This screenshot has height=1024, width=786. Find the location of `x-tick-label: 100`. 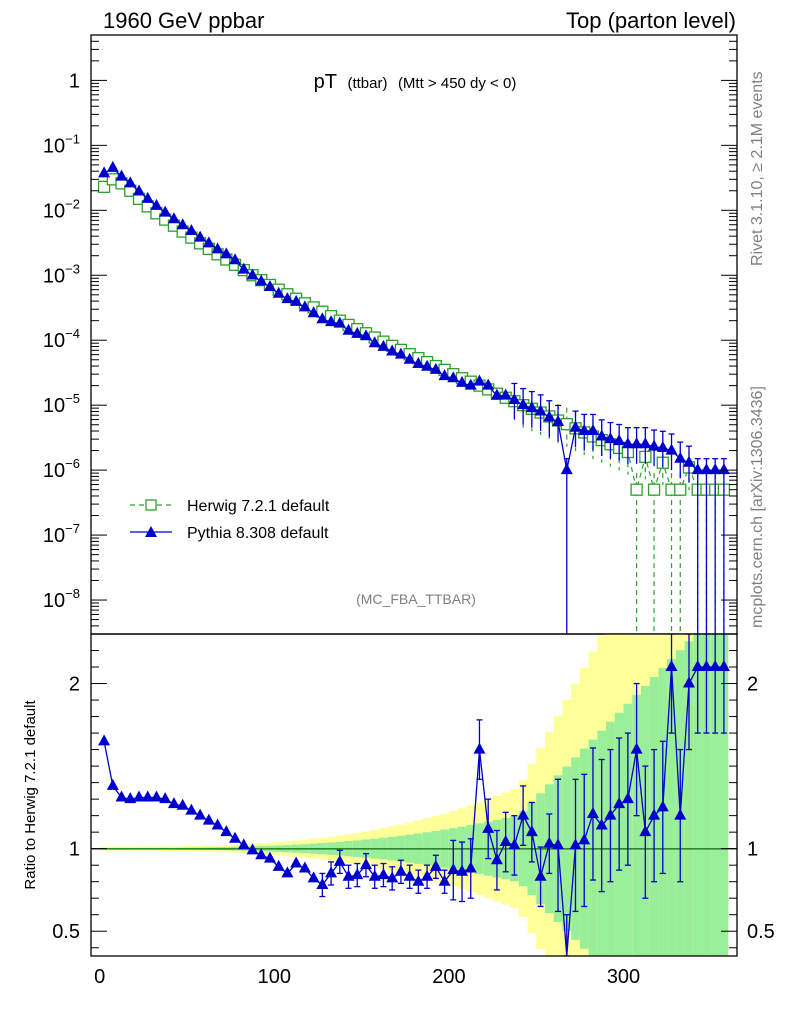

x-tick-label: 100 is located at coordinates (274, 977).